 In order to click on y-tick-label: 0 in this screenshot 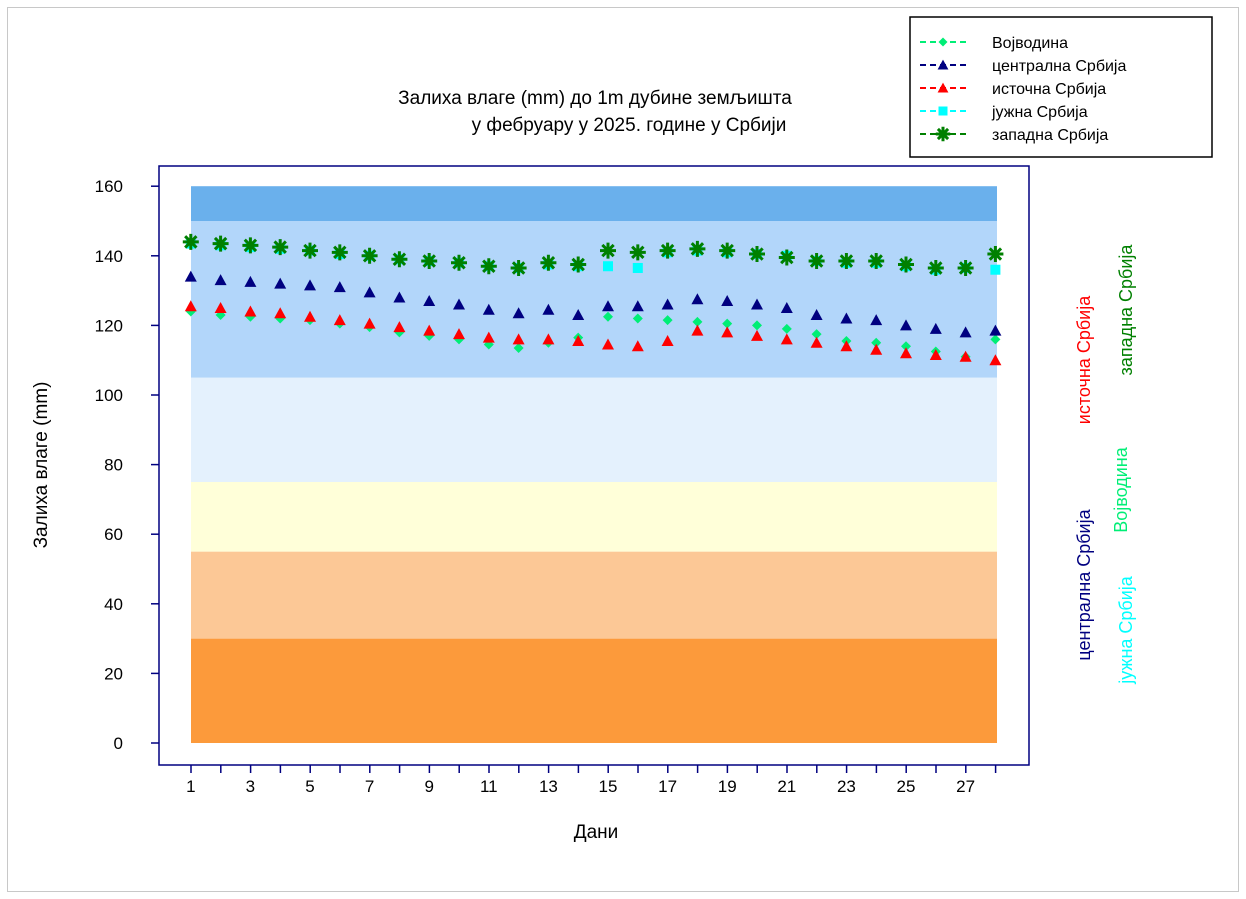, I will do `click(118, 743)`.